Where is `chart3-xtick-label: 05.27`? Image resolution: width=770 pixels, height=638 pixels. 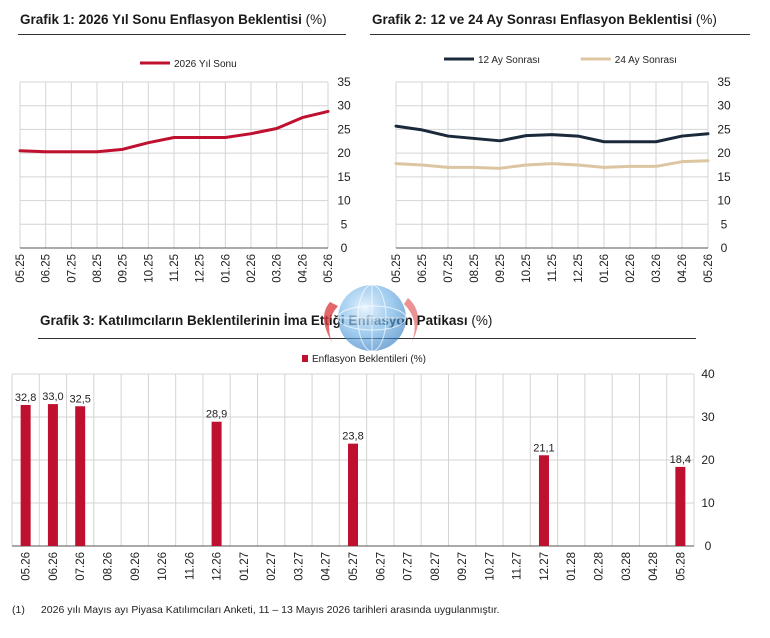 chart3-xtick-label: 05.27 is located at coordinates (354, 566).